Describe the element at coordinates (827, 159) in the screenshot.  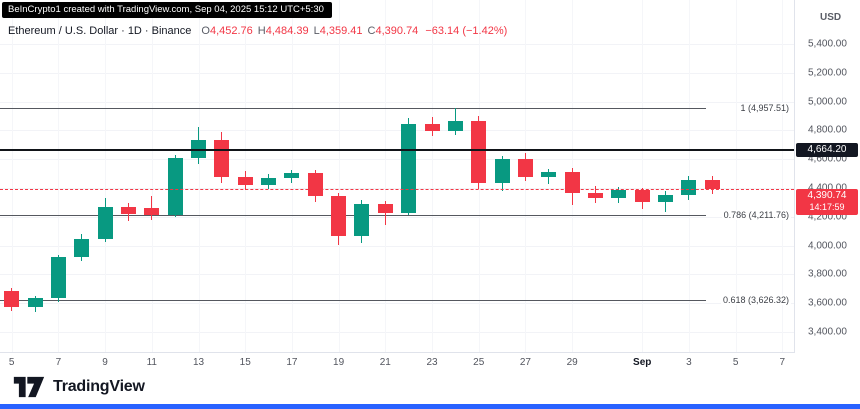
I see `price-tick-label: 4,600.00` at that location.